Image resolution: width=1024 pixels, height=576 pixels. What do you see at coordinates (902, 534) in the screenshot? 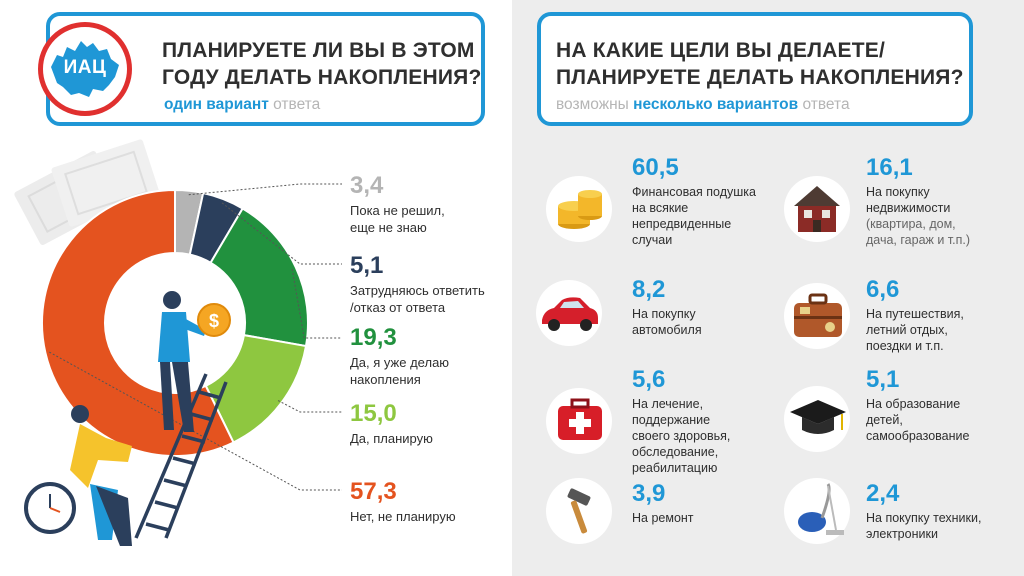
I see `goal-label: электроники` at bounding box center [902, 534].